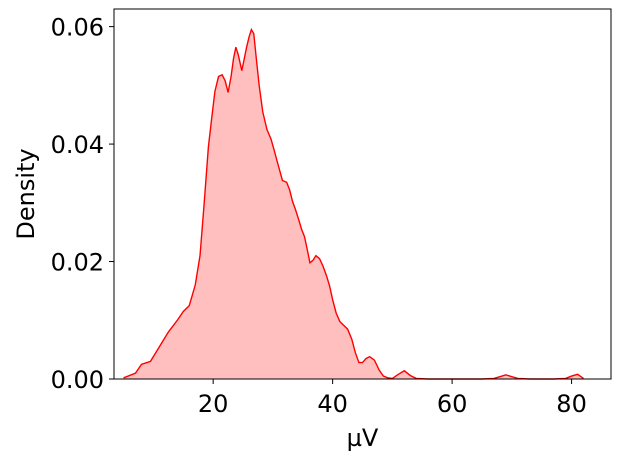 The image size is (621, 460). What do you see at coordinates (77, 380) in the screenshot?
I see `y-tick-label: 0.00` at bounding box center [77, 380].